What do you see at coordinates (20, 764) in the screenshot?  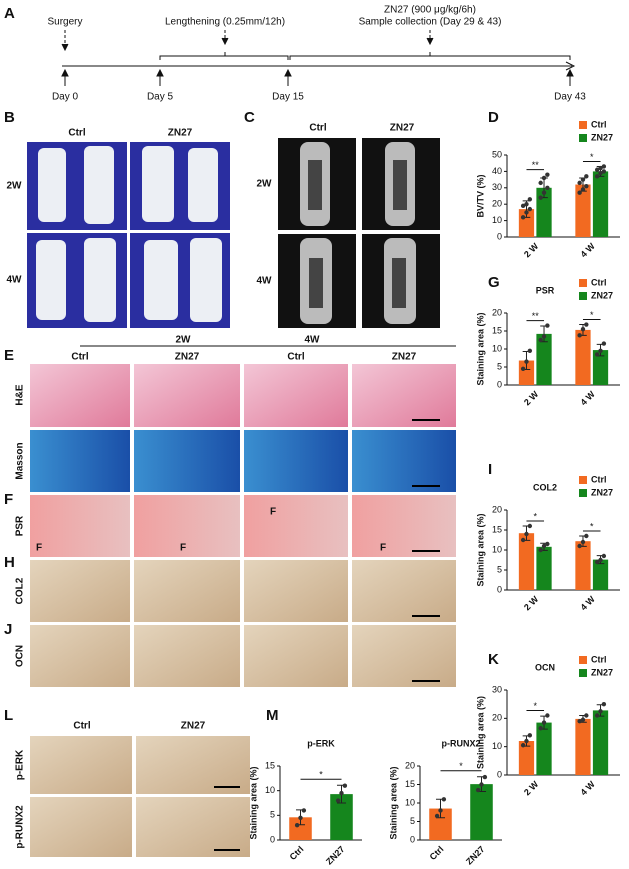 I see `row-label: p-ERK` at bounding box center [20, 764].